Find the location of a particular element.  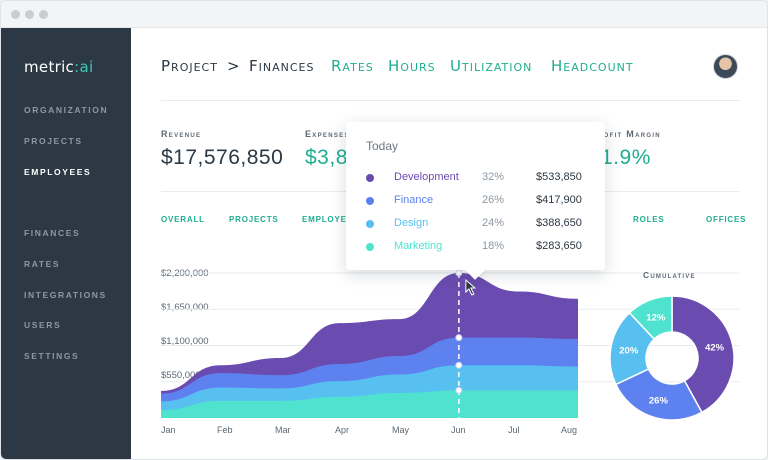

x-tick-label: Jan is located at coordinates (168, 430).